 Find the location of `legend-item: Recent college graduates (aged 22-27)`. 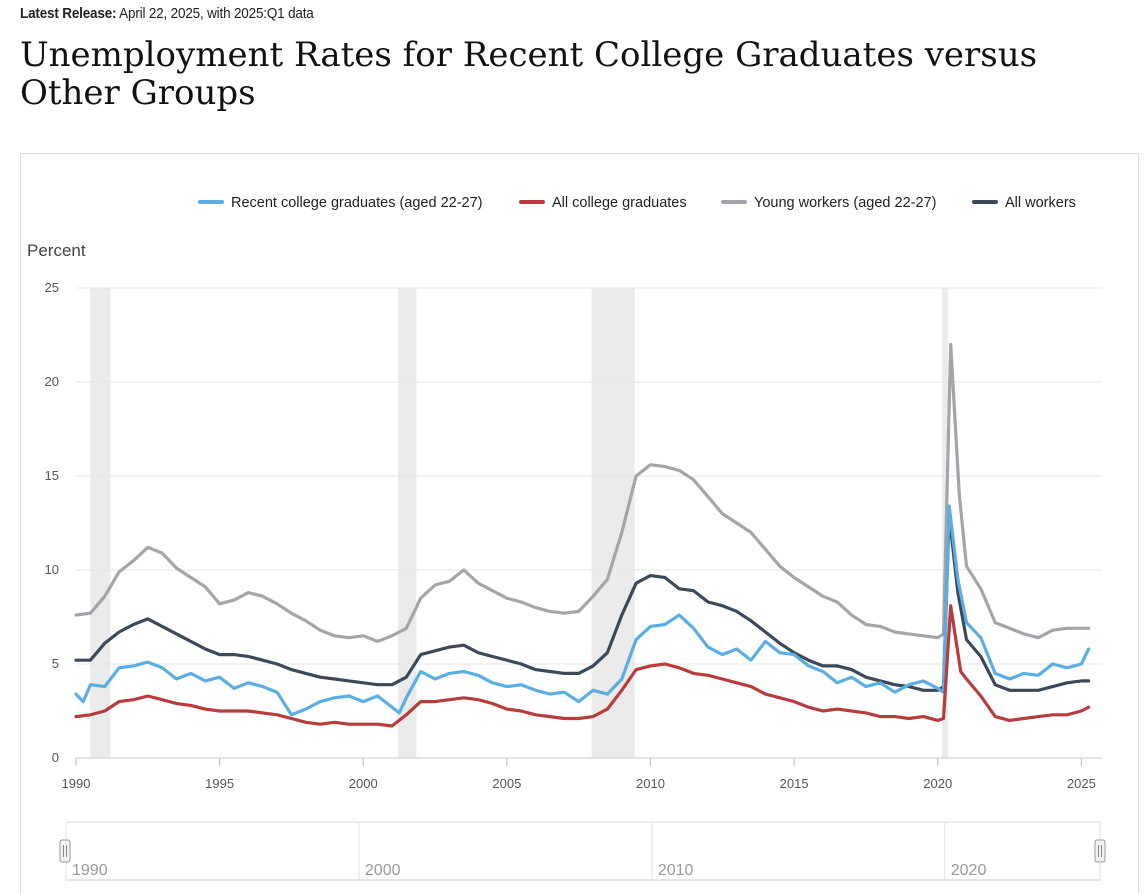

legend-item: Recent college graduates (aged 22-27) is located at coordinates (357, 203).